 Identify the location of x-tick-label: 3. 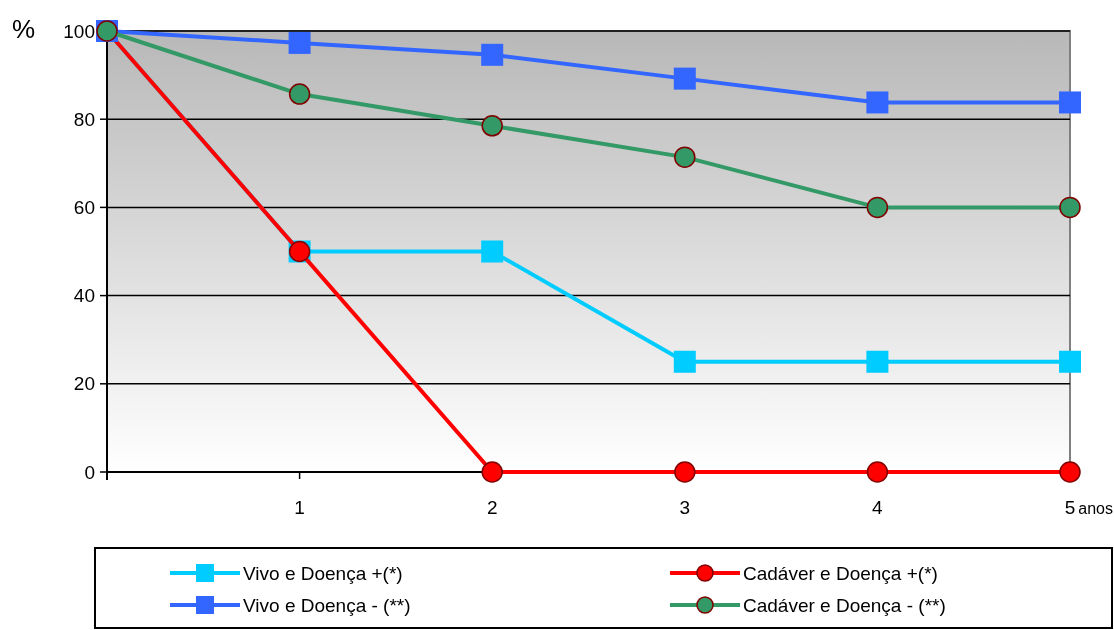
(685, 507).